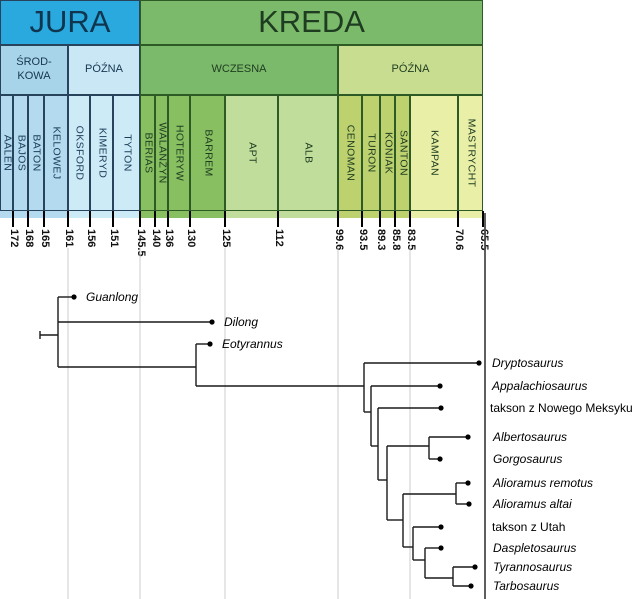 The width and height of the screenshot is (636, 599). What do you see at coordinates (441, 408) in the screenshot?
I see `taxon-dot-takson-z-nowego-meksyku` at bounding box center [441, 408].